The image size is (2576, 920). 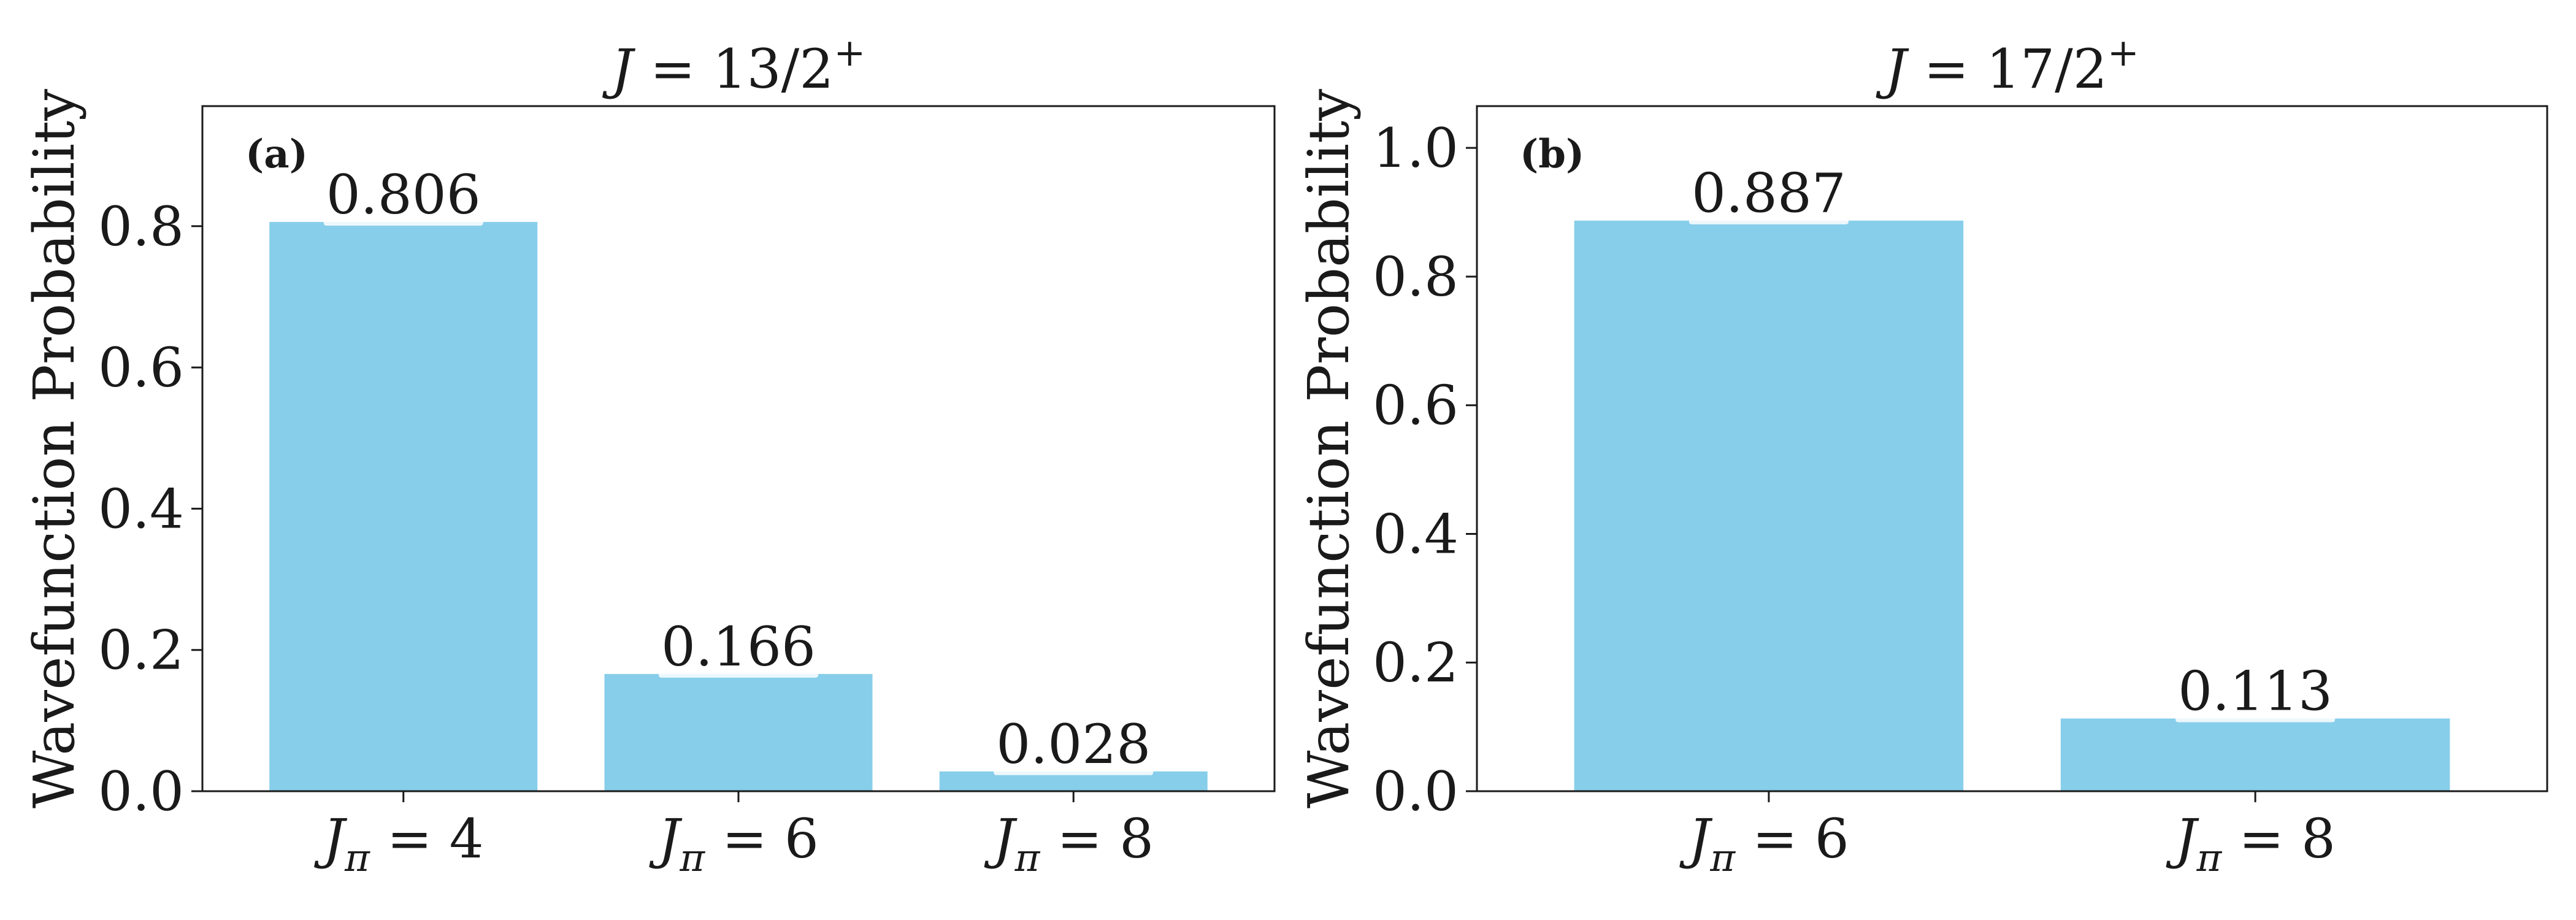 What do you see at coordinates (276, 154) in the screenshot?
I see `panel-tag: (a)` at bounding box center [276, 154].